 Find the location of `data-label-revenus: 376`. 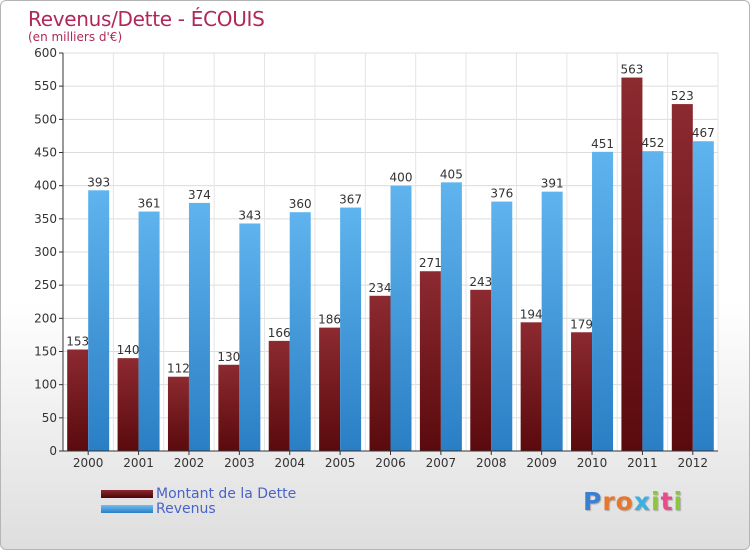

data-label-revenus: 376 is located at coordinates (501, 194).